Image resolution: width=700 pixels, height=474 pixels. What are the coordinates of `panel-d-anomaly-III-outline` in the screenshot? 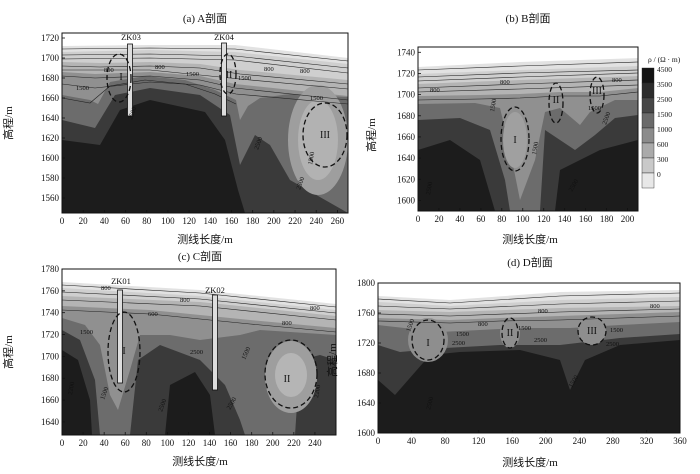 It's located at (592, 331).